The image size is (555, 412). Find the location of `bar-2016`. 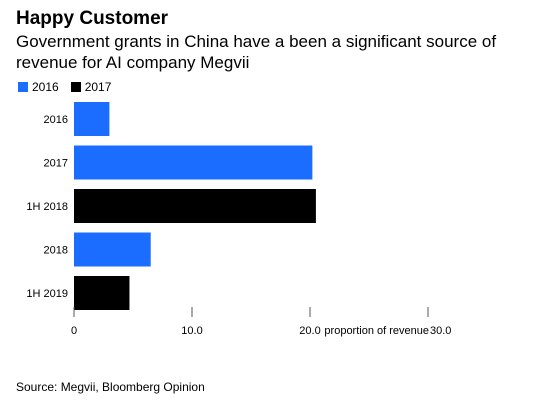

bar-2016 is located at coordinates (92, 119).